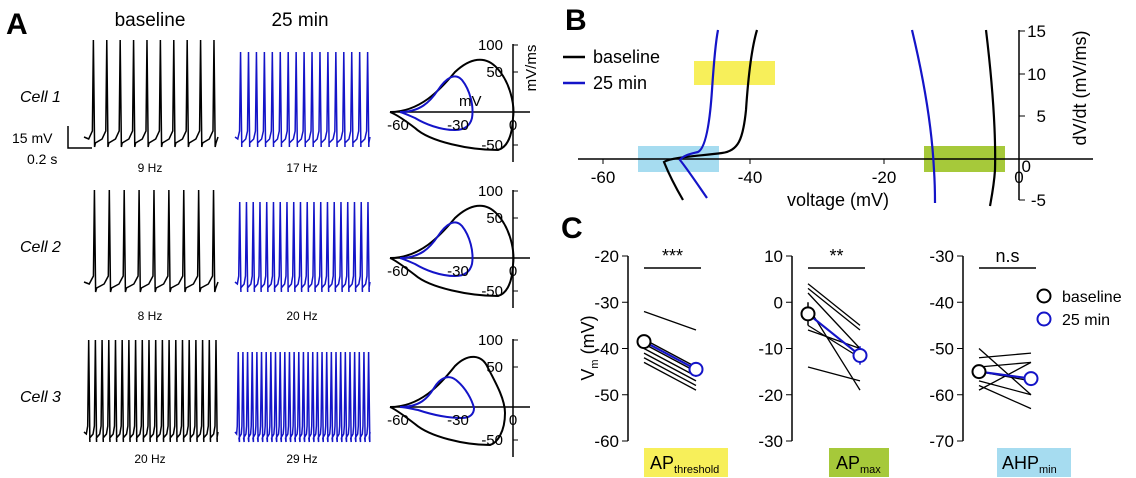 This screenshot has width=1136, height=478. Describe the element at coordinates (1086, 320) in the screenshot. I see `c-legend-25min: 25 min` at that location.